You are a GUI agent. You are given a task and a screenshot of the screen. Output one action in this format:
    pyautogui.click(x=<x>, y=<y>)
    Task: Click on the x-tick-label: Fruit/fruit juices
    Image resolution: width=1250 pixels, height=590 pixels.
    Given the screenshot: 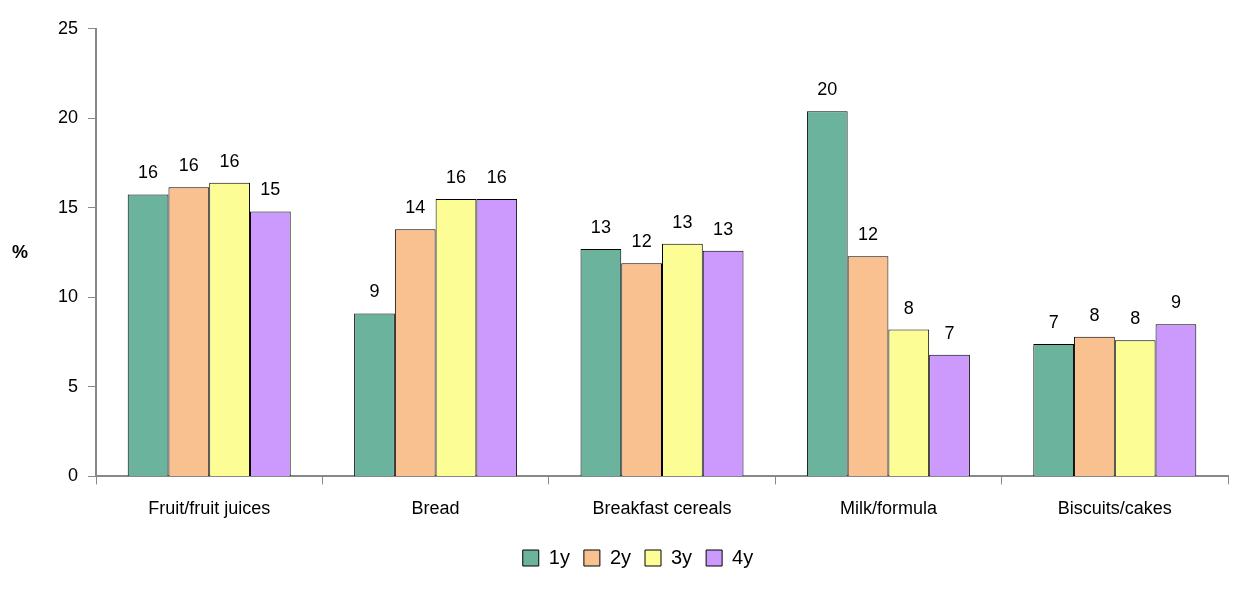 What is the action you would take?
    pyautogui.click(x=209, y=508)
    